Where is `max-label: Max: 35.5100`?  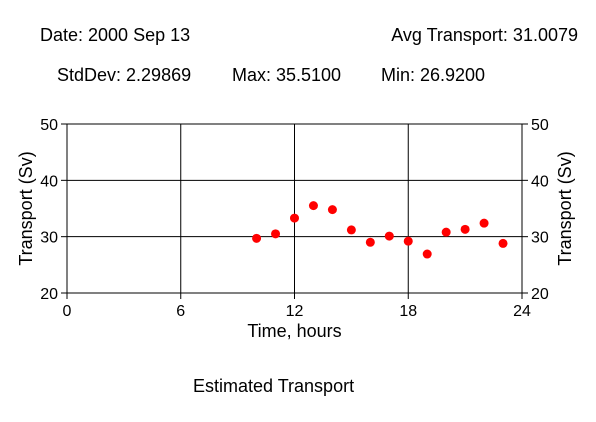
max-label: Max: 35.5100 is located at coordinates (287, 75).